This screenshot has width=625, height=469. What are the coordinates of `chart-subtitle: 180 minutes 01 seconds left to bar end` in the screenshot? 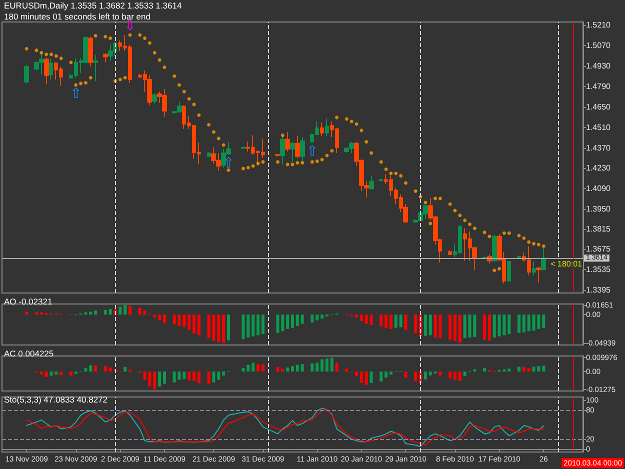 It's located at (77, 17).